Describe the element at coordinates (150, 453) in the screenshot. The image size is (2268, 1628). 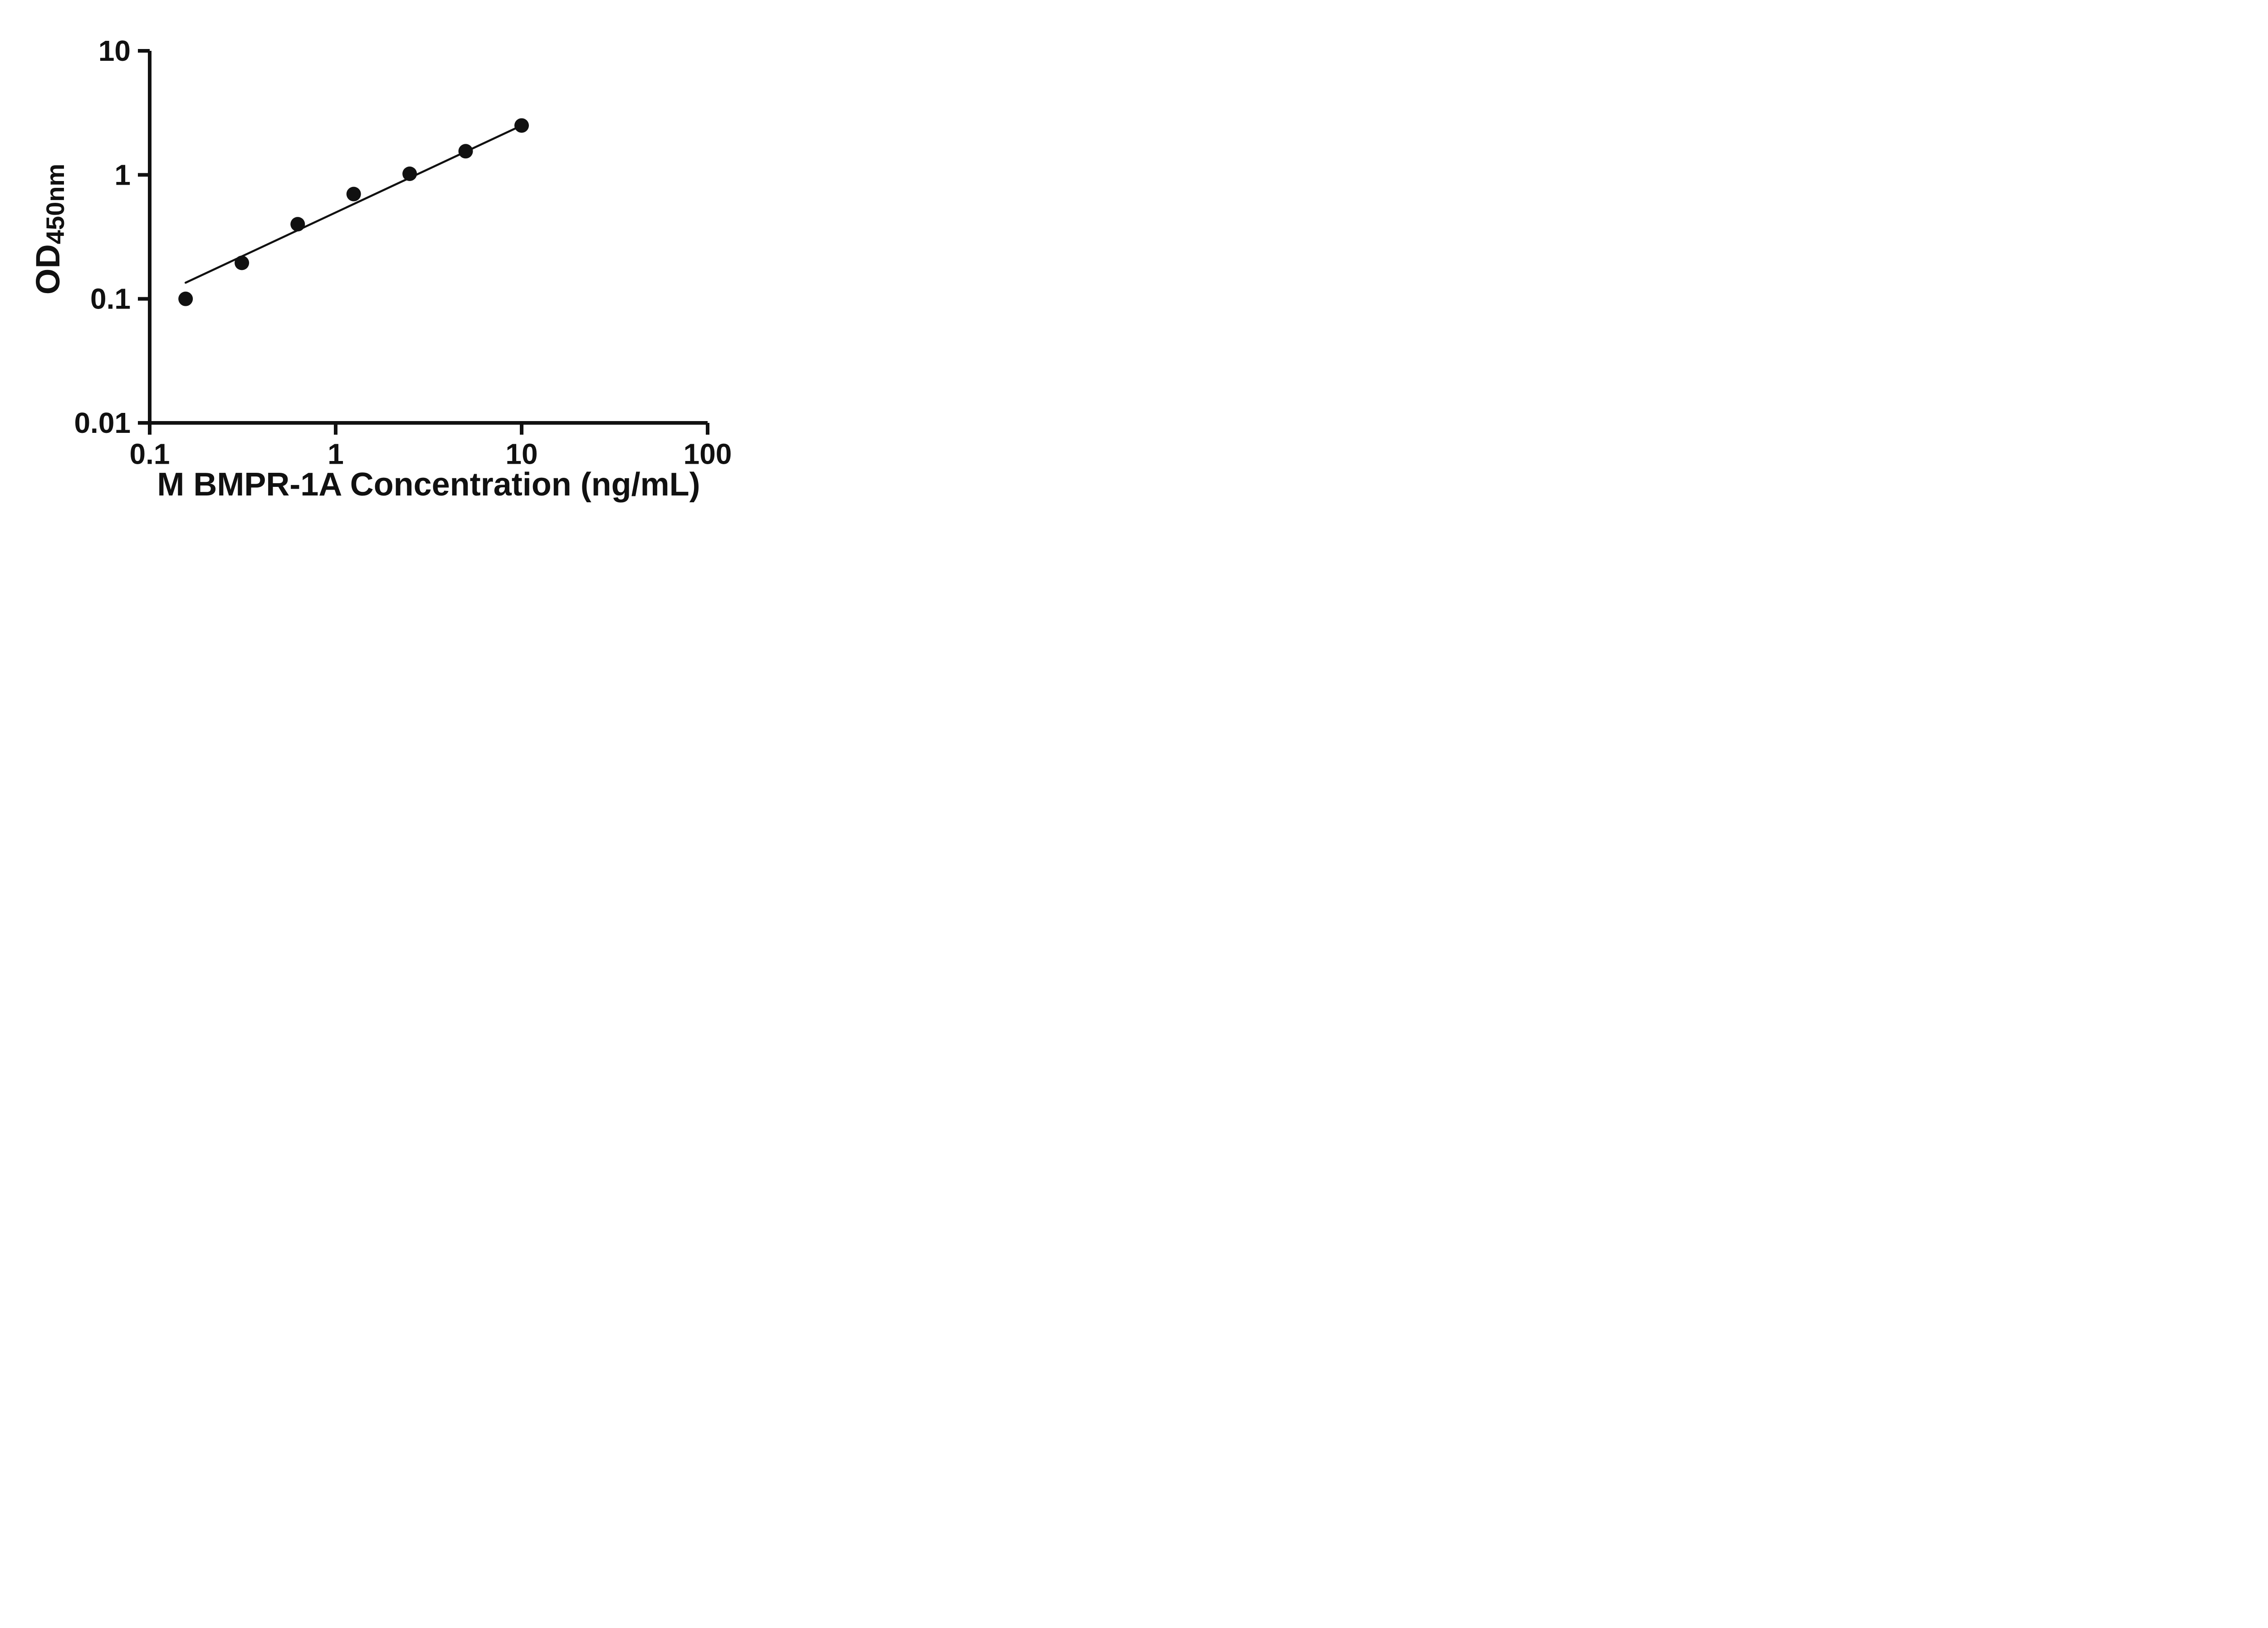
I see `x-tick-label: 0.1` at that location.